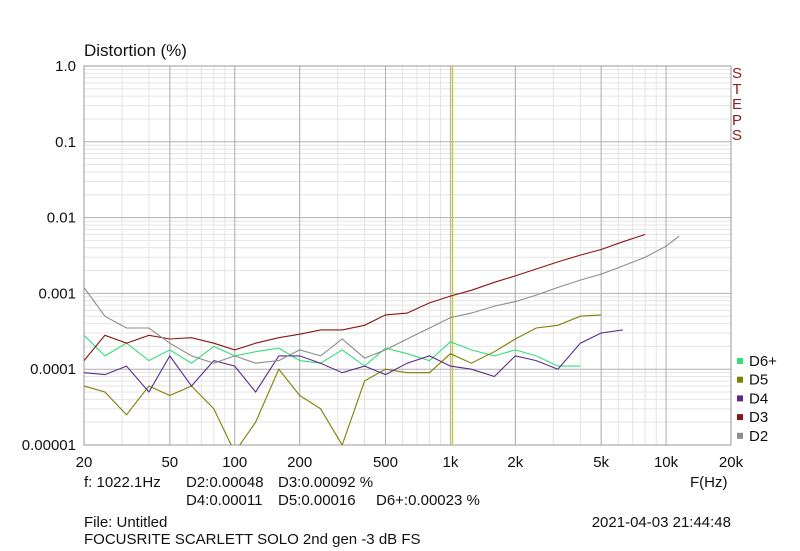 The width and height of the screenshot is (800, 551). I want to click on readout-device: FOCUSRITE SCARLETT SOLO 2nd gen -3 dB FS, so click(252, 539).